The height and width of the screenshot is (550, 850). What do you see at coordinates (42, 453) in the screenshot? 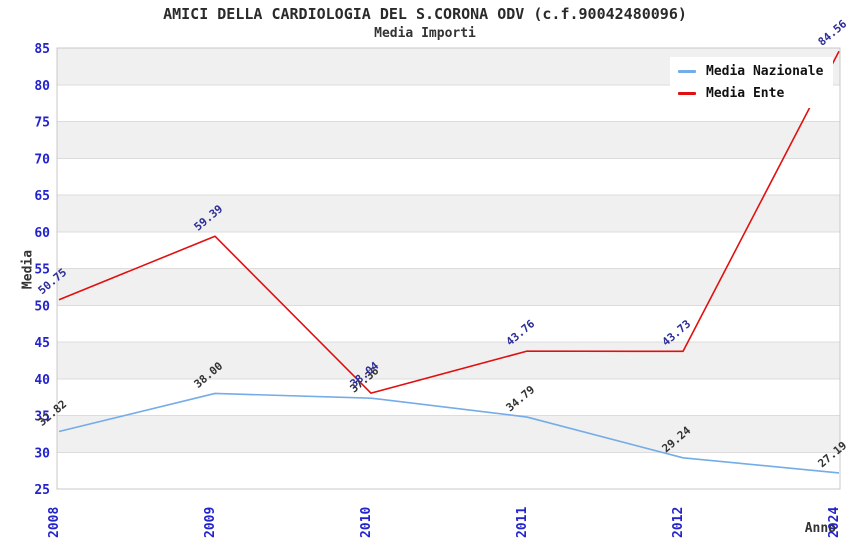
I see `y-tick-label: 30` at bounding box center [42, 453].